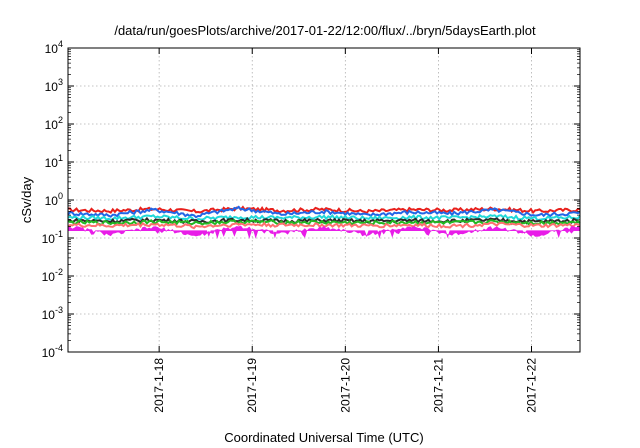  What do you see at coordinates (54, 85) in the screenshot?
I see `y-tick-label: 10³` at bounding box center [54, 85].